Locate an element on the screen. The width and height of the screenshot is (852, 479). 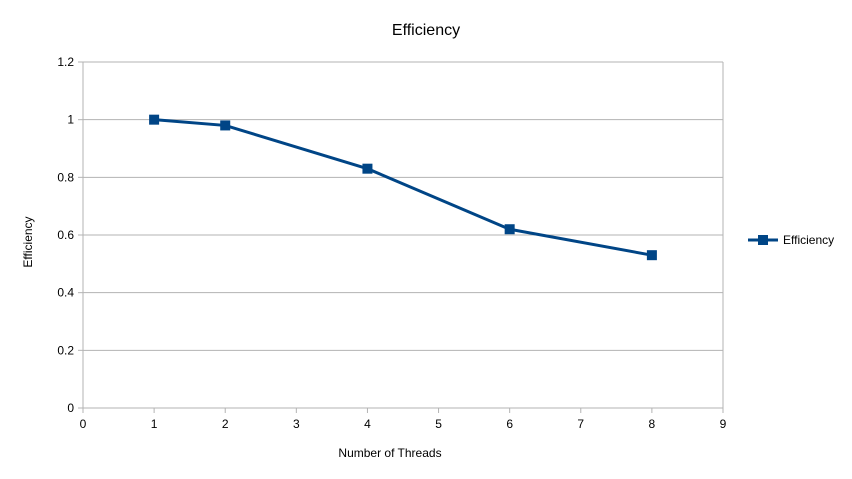
x-tick-label: 5 is located at coordinates (438, 424).